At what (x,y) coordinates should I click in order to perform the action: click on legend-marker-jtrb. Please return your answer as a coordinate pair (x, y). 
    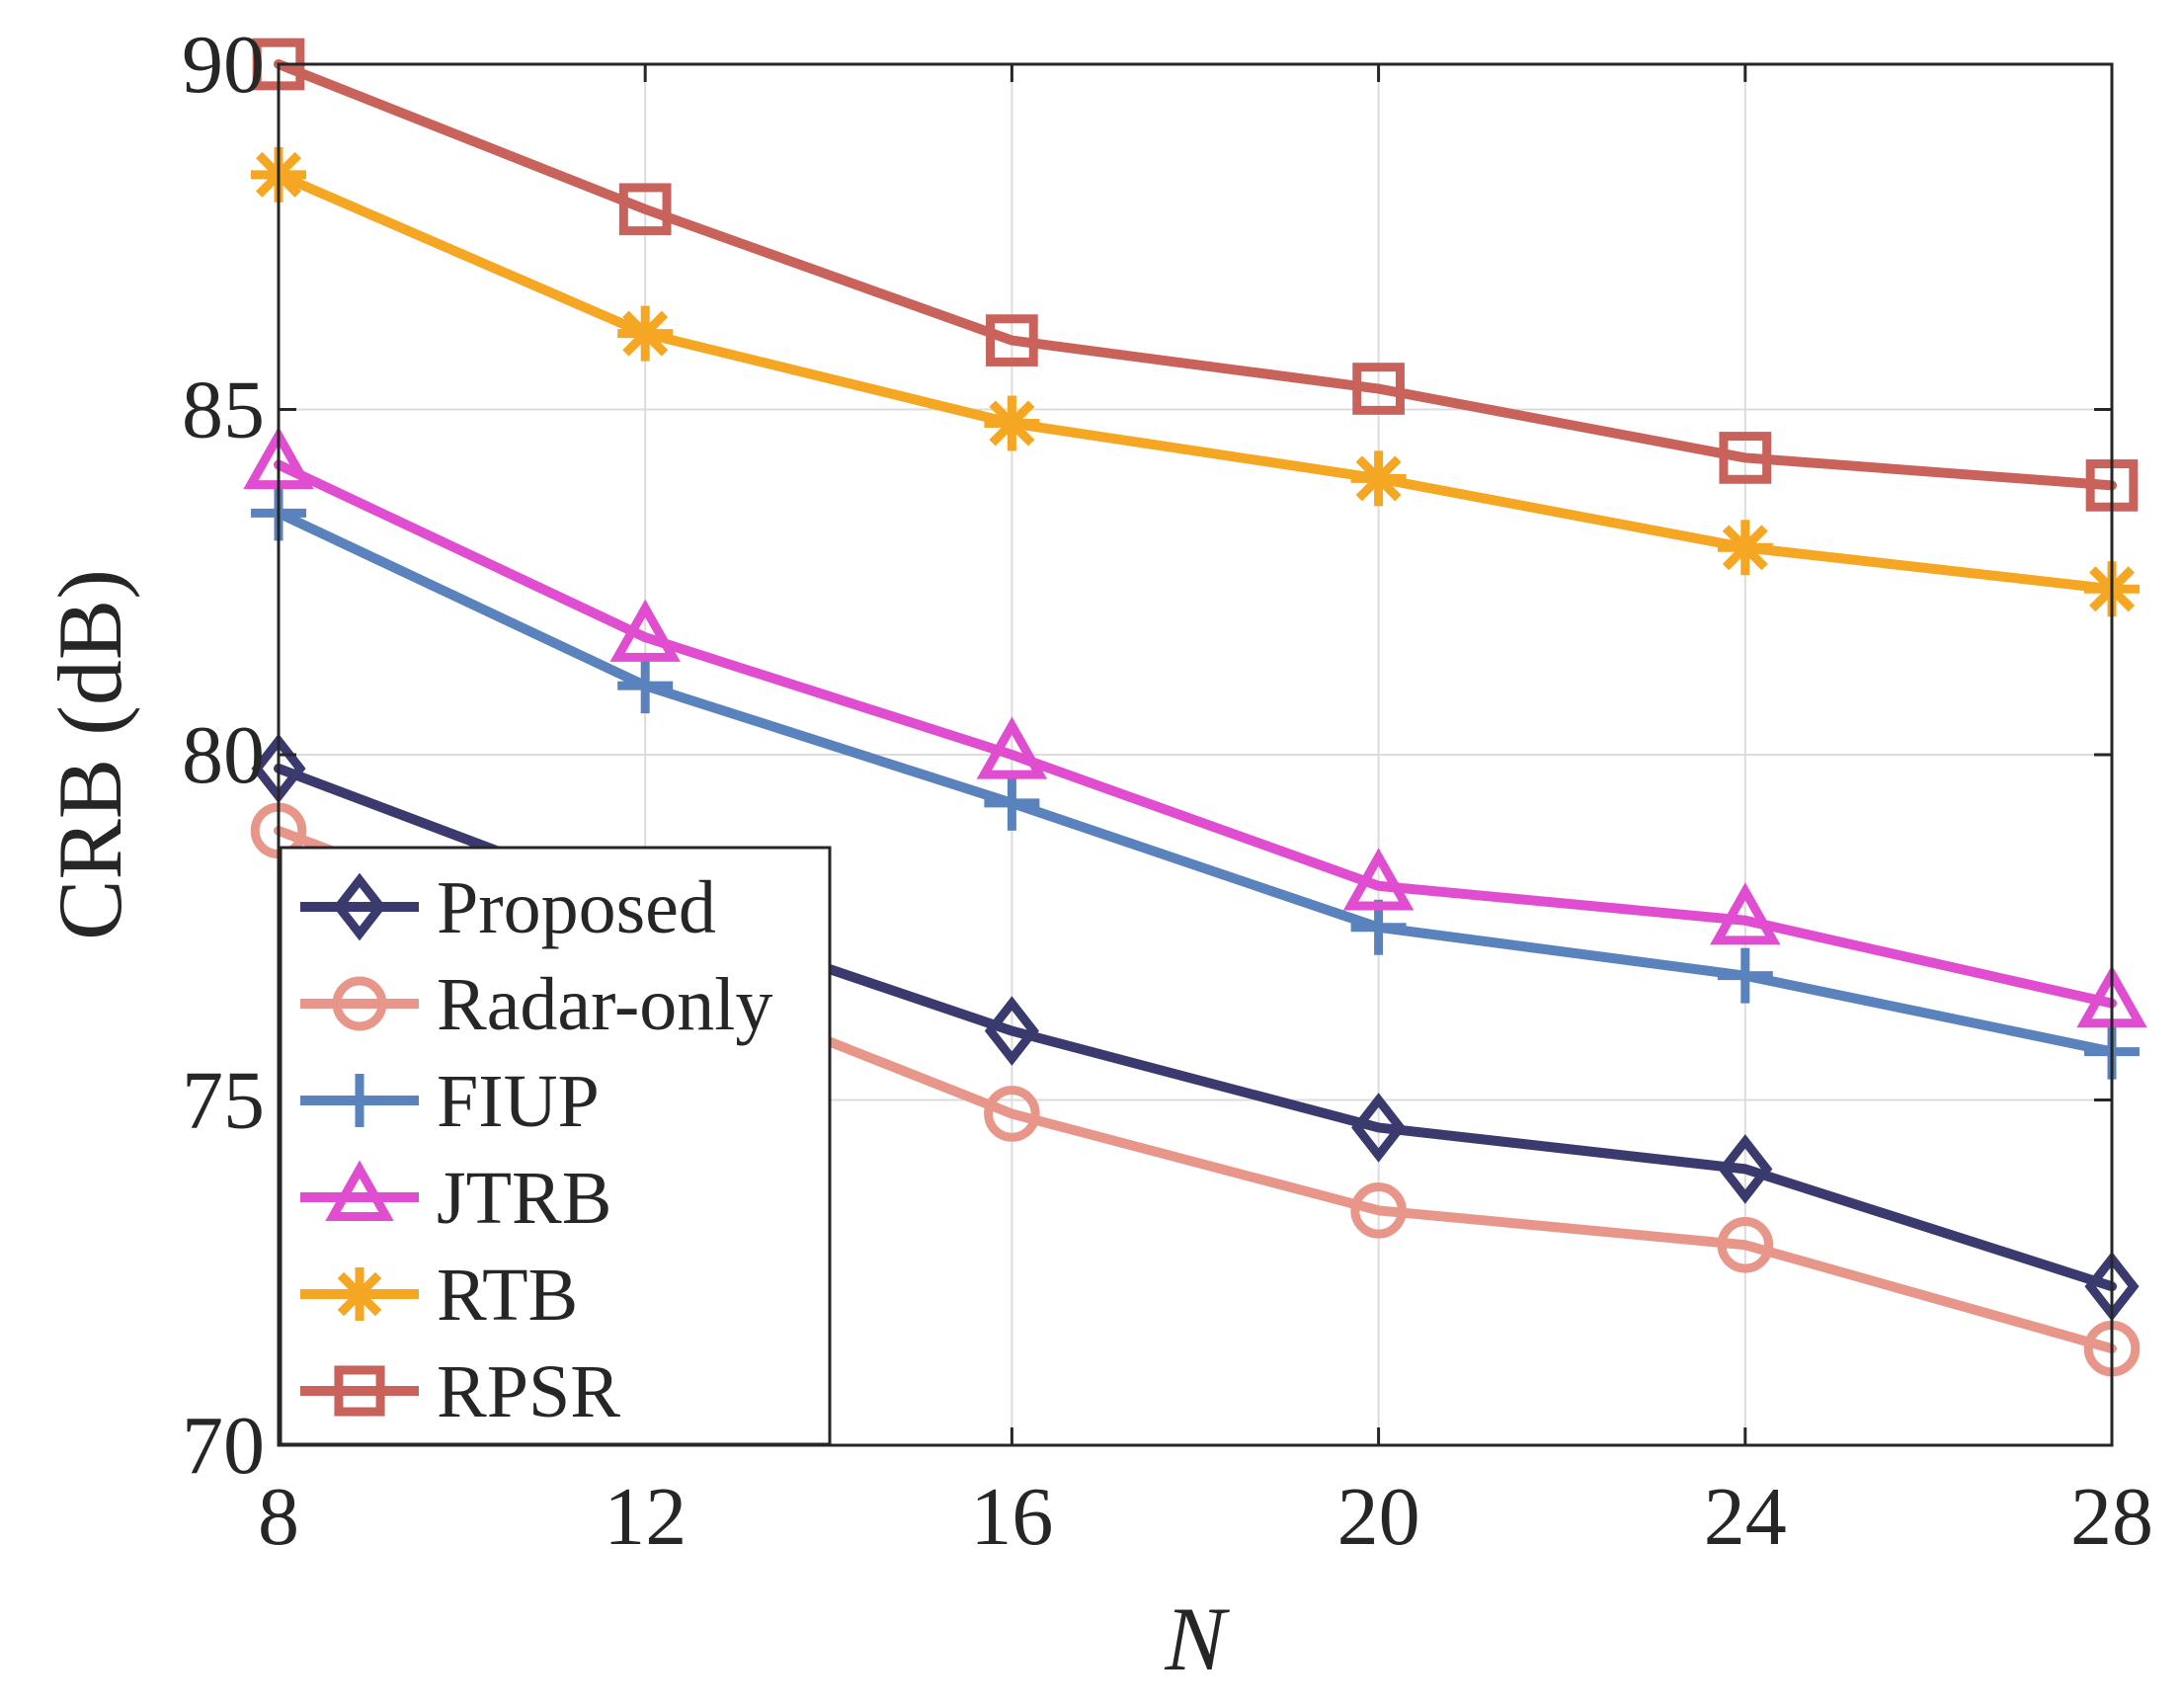
    Looking at the image, I should click on (359, 1190).